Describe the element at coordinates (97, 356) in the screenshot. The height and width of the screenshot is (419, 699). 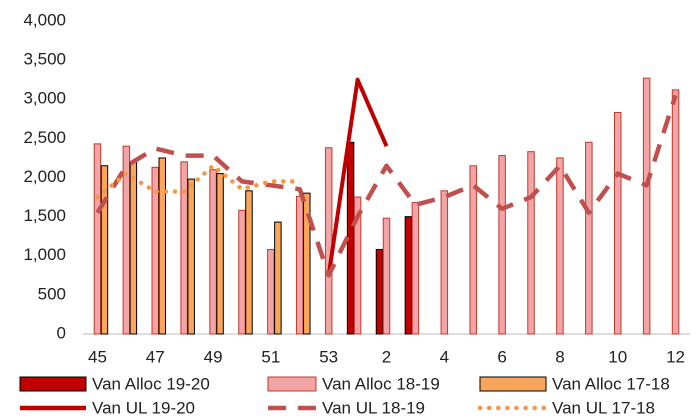
I see `x-tick-label: 45` at that location.